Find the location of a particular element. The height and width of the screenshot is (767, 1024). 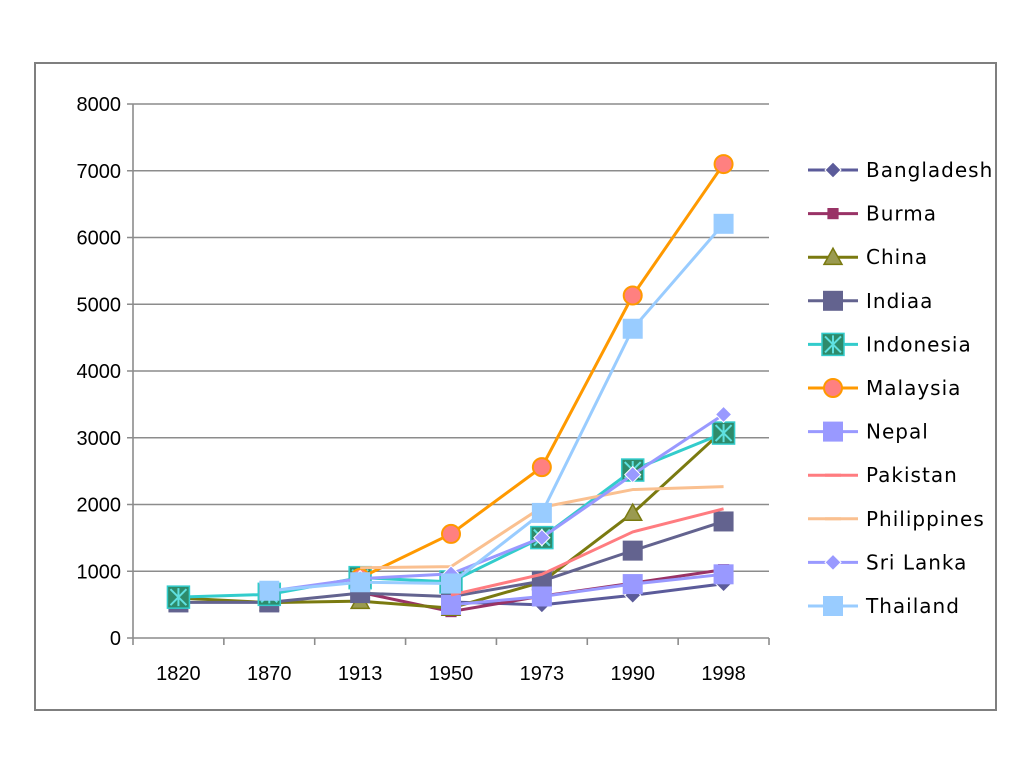

series-bangladesh is located at coordinates (587, 594).